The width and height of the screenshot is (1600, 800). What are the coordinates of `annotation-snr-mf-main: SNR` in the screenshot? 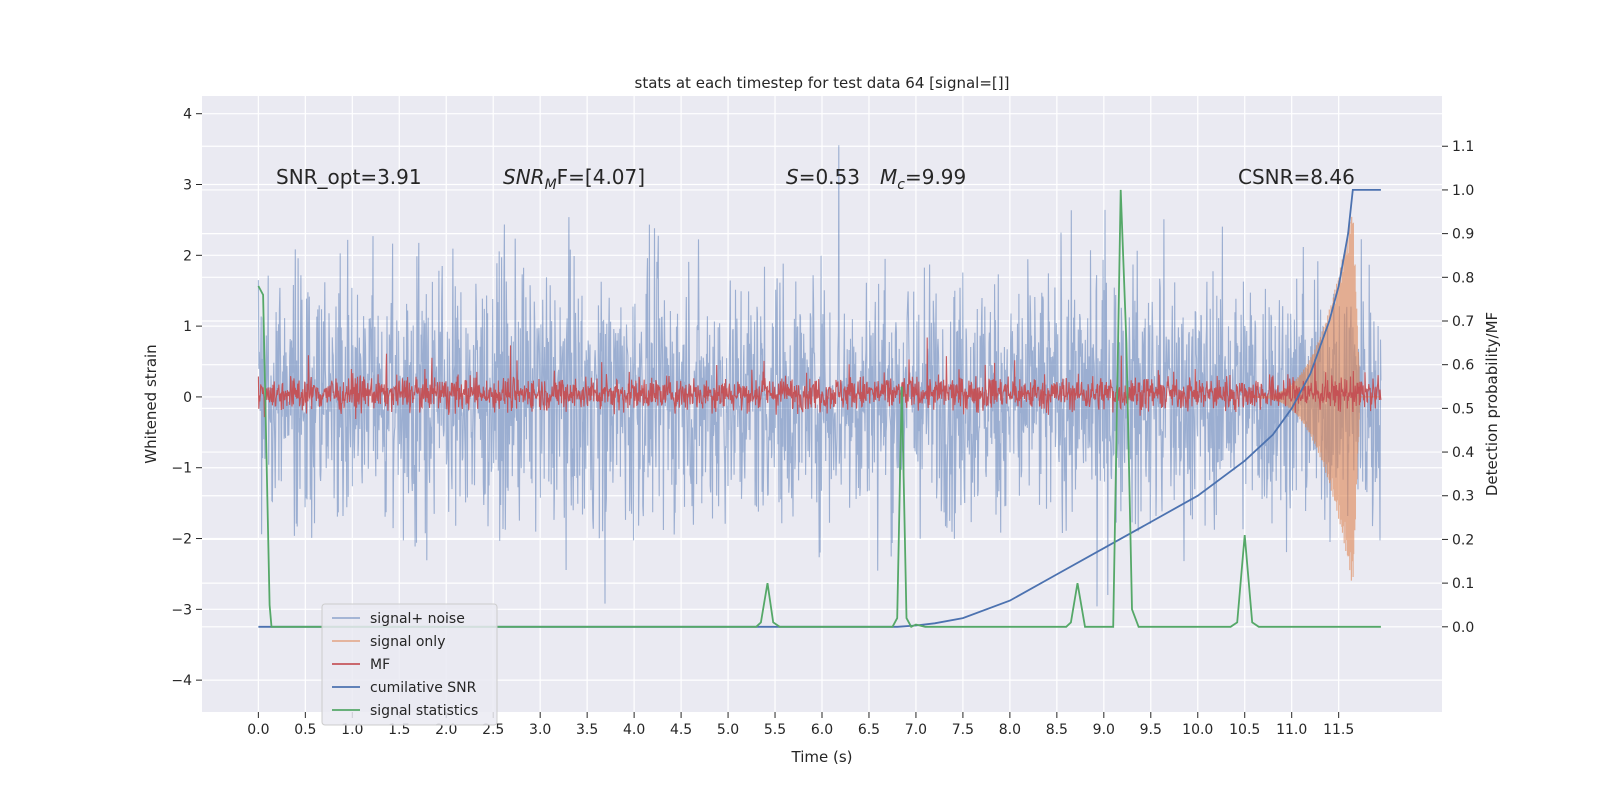 It's located at (524, 177).